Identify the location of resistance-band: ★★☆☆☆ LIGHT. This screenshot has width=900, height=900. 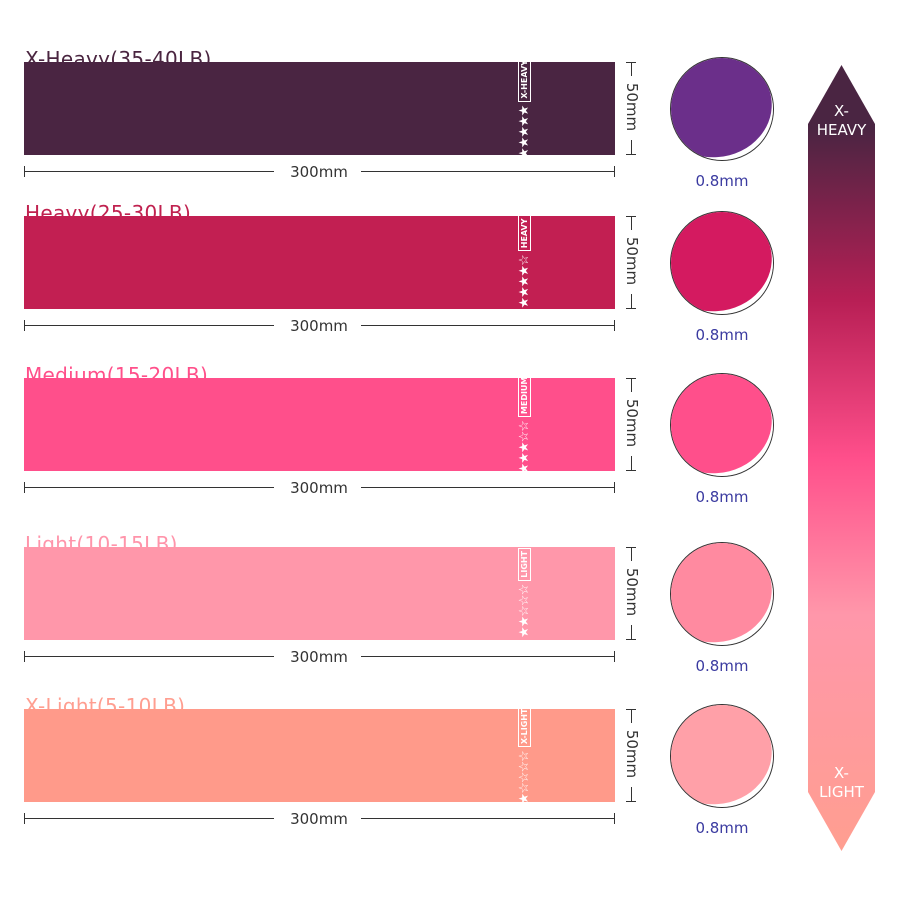
(319, 593).